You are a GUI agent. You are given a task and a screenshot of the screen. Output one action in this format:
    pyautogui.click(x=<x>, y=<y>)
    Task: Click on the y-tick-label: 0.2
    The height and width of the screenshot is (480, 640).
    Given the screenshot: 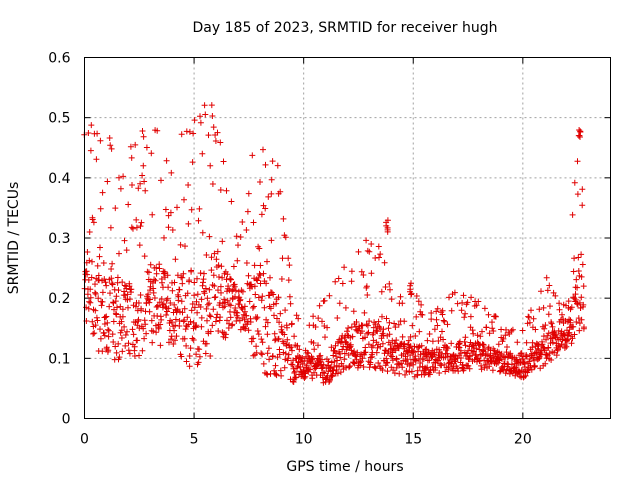 What is the action you would take?
    pyautogui.click(x=59, y=299)
    